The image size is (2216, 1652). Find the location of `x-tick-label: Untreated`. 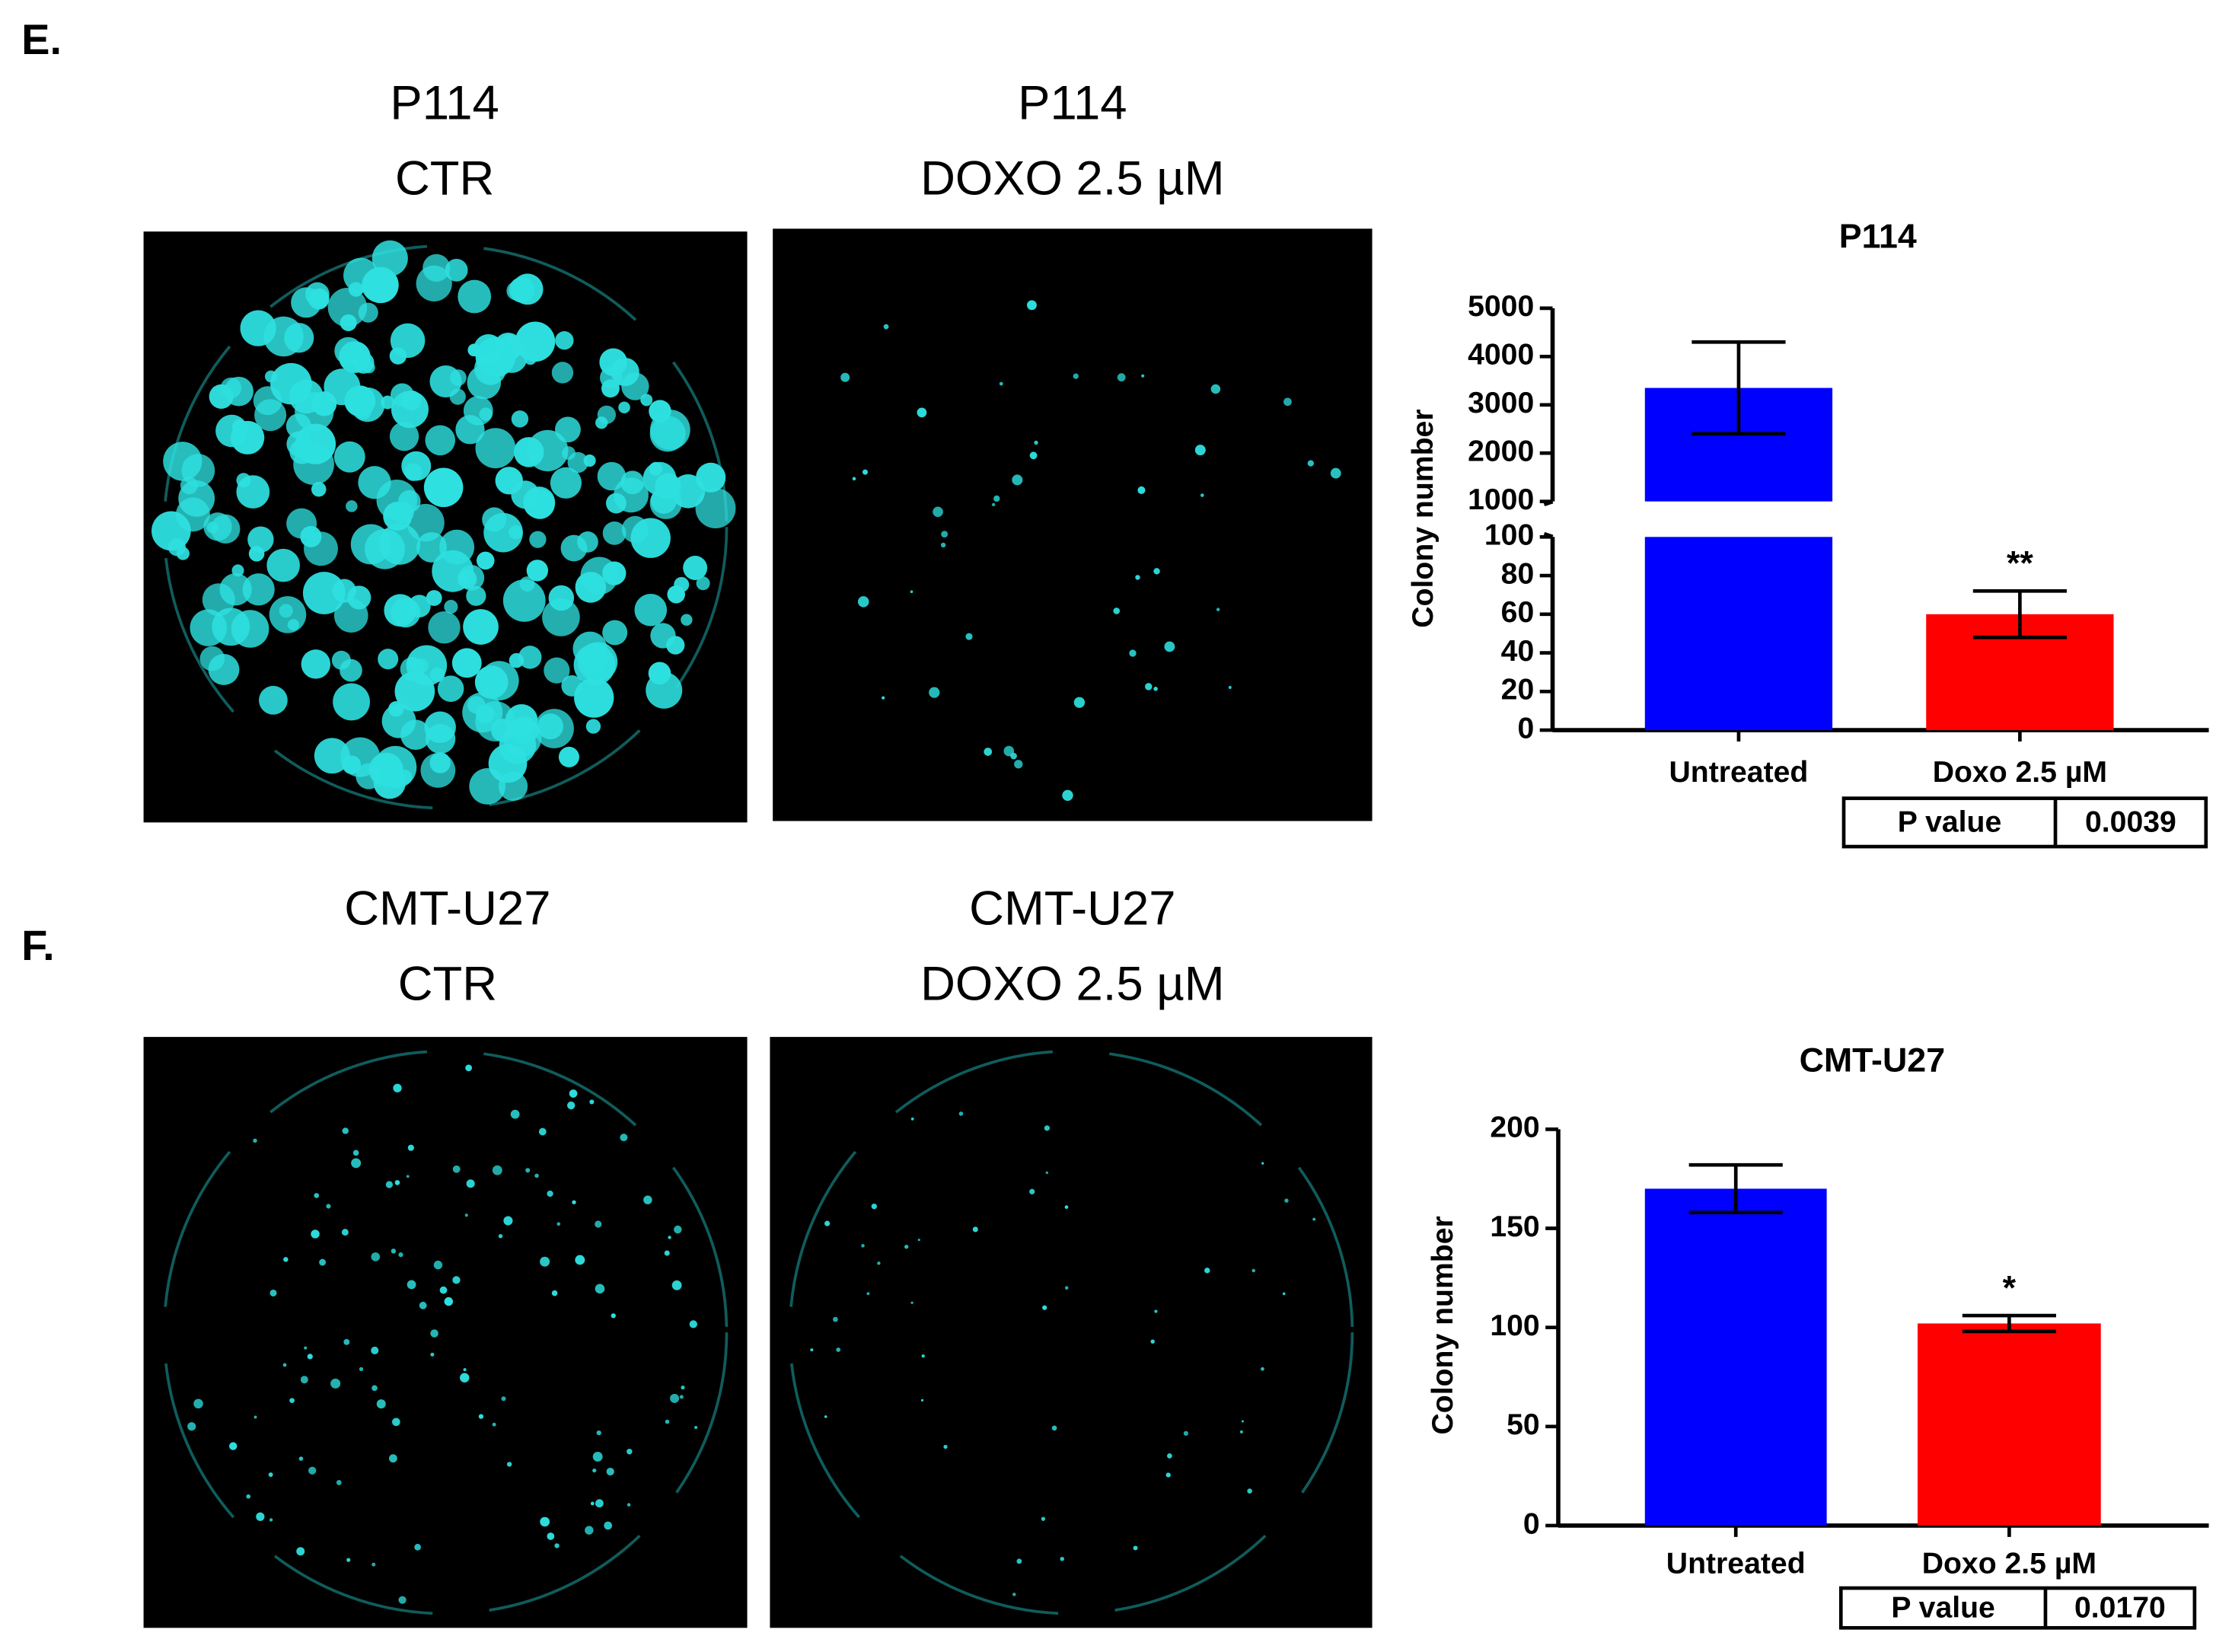

x-tick-label: Untreated is located at coordinates (1739, 772).